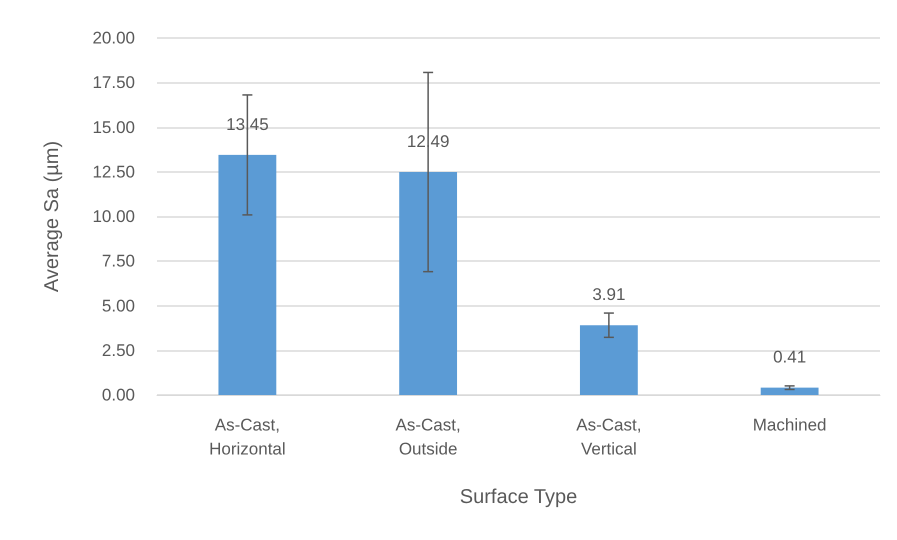 The height and width of the screenshot is (540, 897). Describe the element at coordinates (52, 216) in the screenshot. I see `y-axis-title: Average Sa (µm)` at that location.